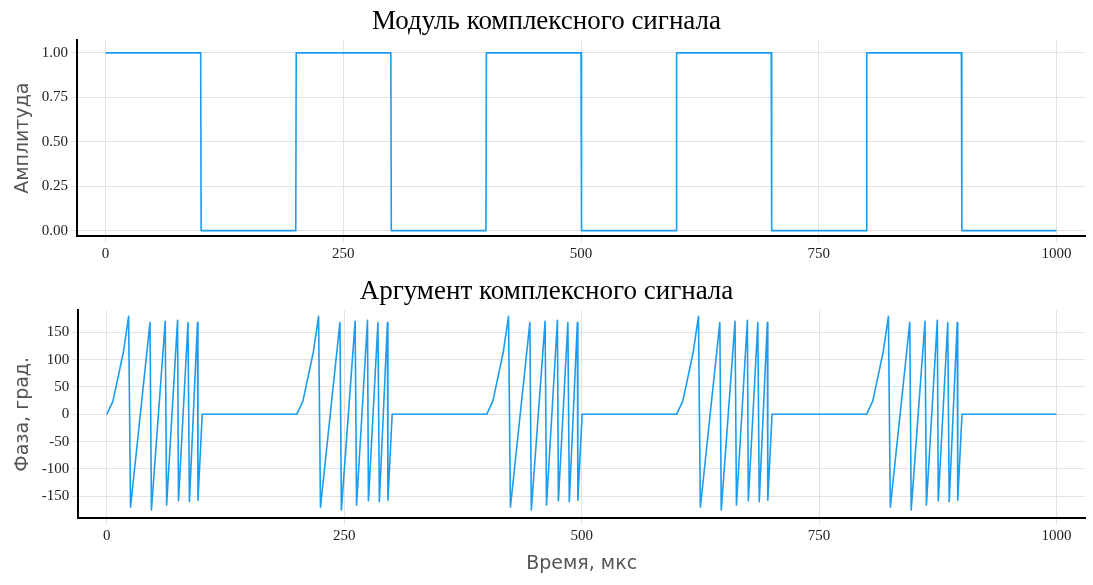 Image resolution: width=1093 pixels, height=585 pixels. What do you see at coordinates (55, 185) in the screenshot?
I see `y-tick-label: 0.25` at bounding box center [55, 185].